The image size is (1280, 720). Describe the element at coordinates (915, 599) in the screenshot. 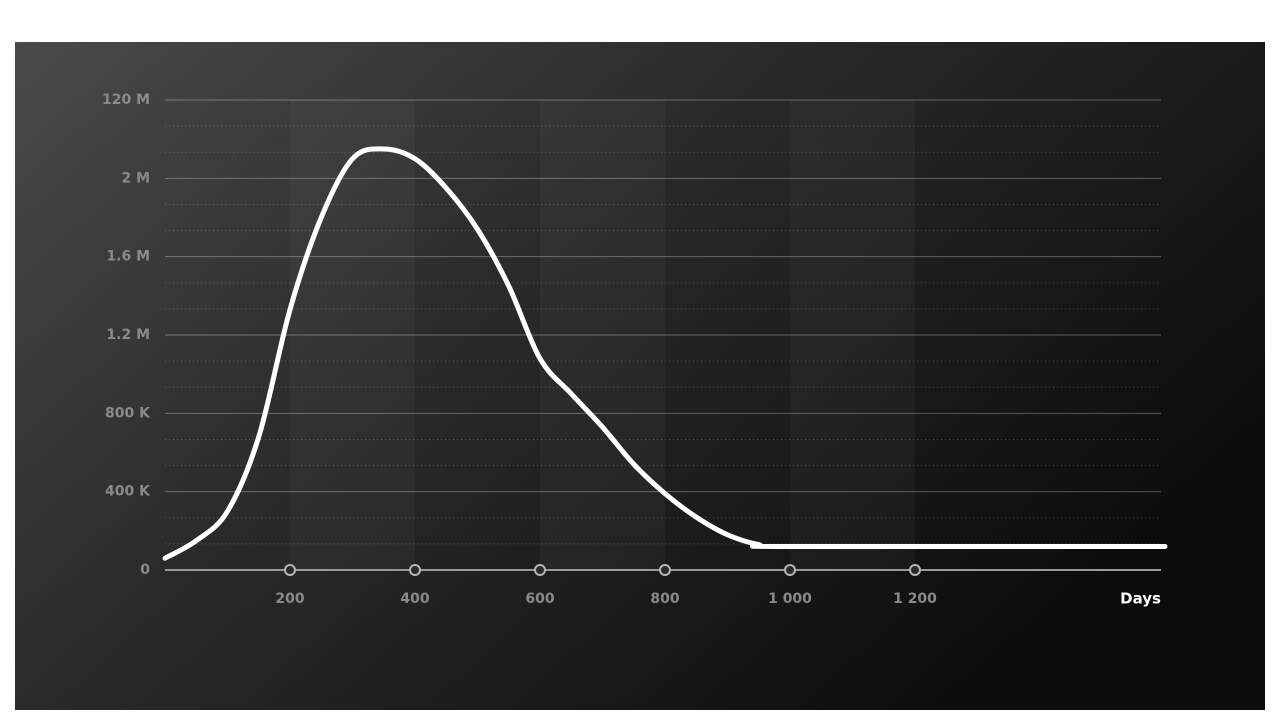

I see `x-tick-label: 1 200` at that location.